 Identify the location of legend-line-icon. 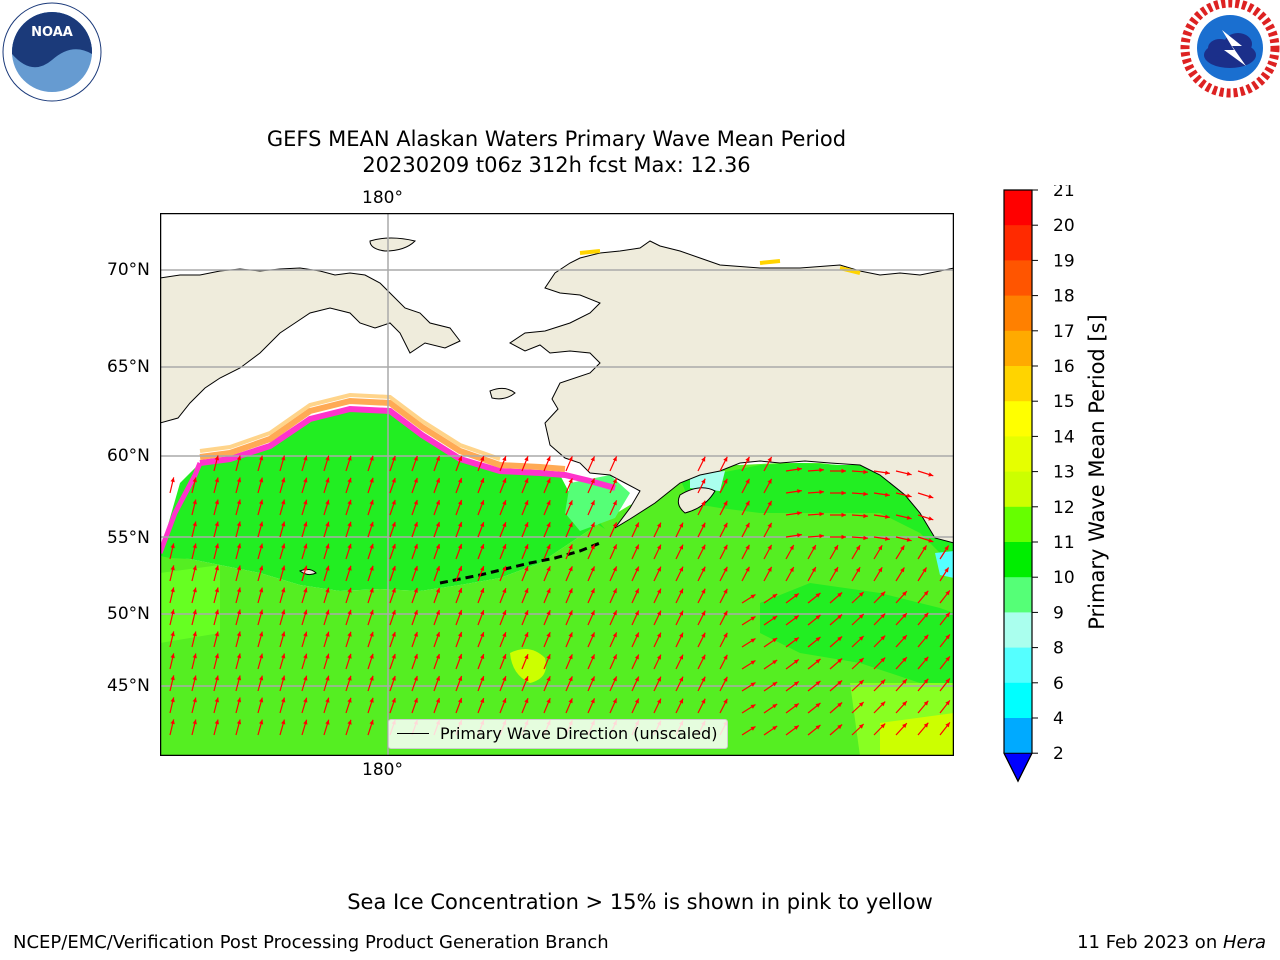
(413, 733).